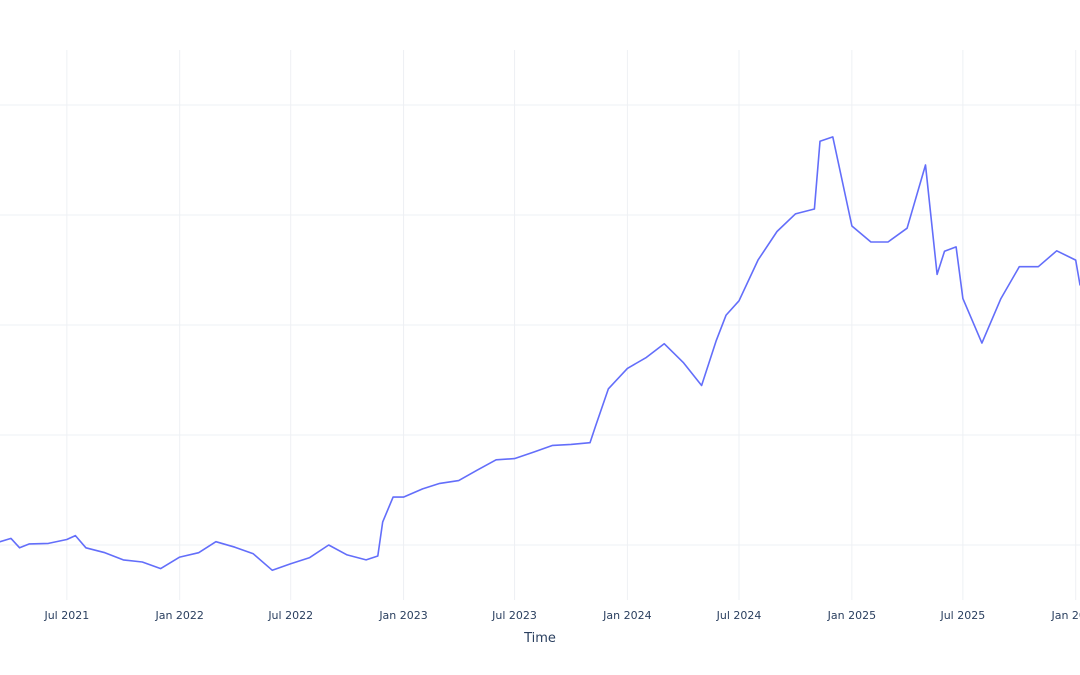  What do you see at coordinates (739, 615) in the screenshot?
I see `x-tick-label-6: Jul 2024` at bounding box center [739, 615].